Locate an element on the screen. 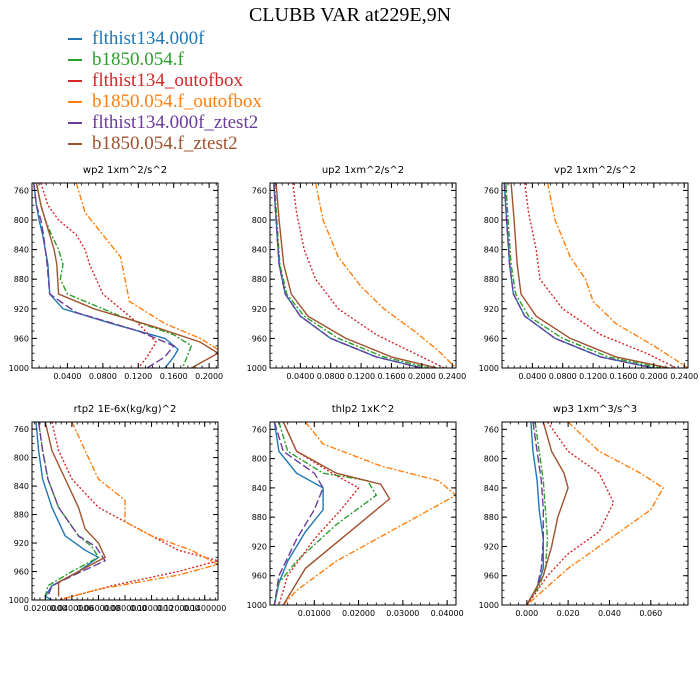 This screenshot has width=700, height=700. x-tick-label: 0.01000 is located at coordinates (314, 613).